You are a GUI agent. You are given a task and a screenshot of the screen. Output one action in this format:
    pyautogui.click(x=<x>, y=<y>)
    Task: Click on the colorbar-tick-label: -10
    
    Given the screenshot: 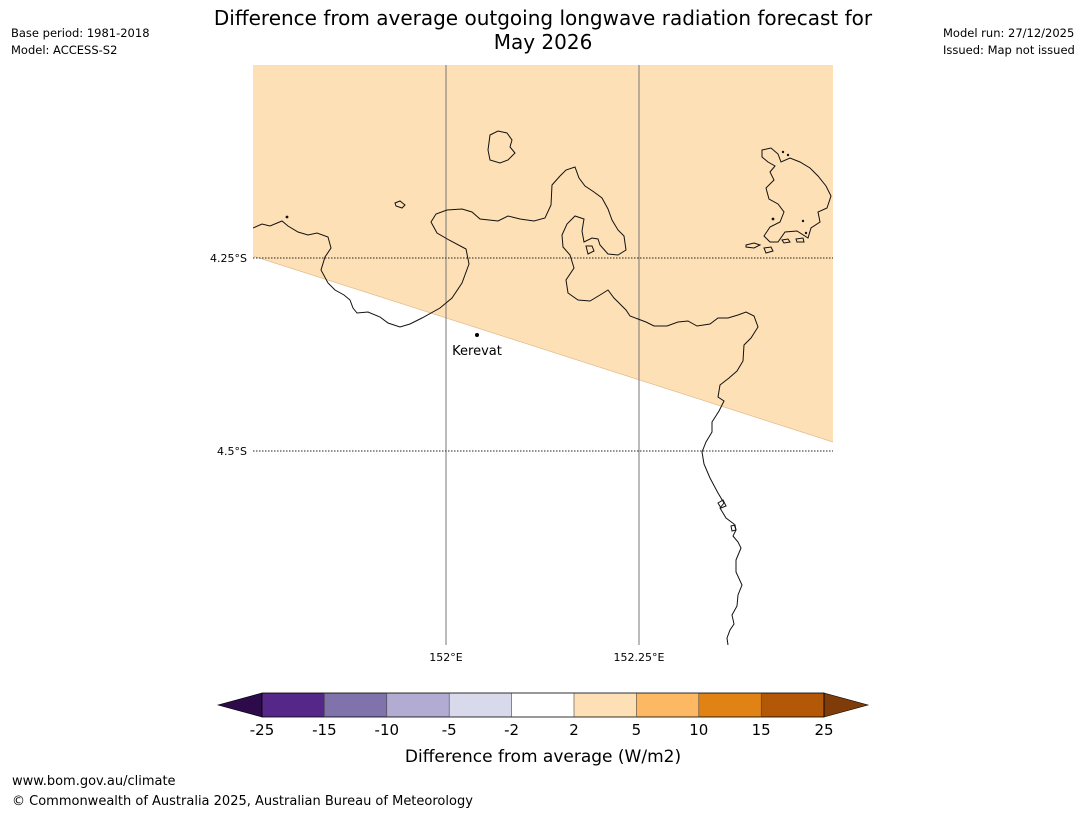 What is the action you would take?
    pyautogui.click(x=387, y=730)
    